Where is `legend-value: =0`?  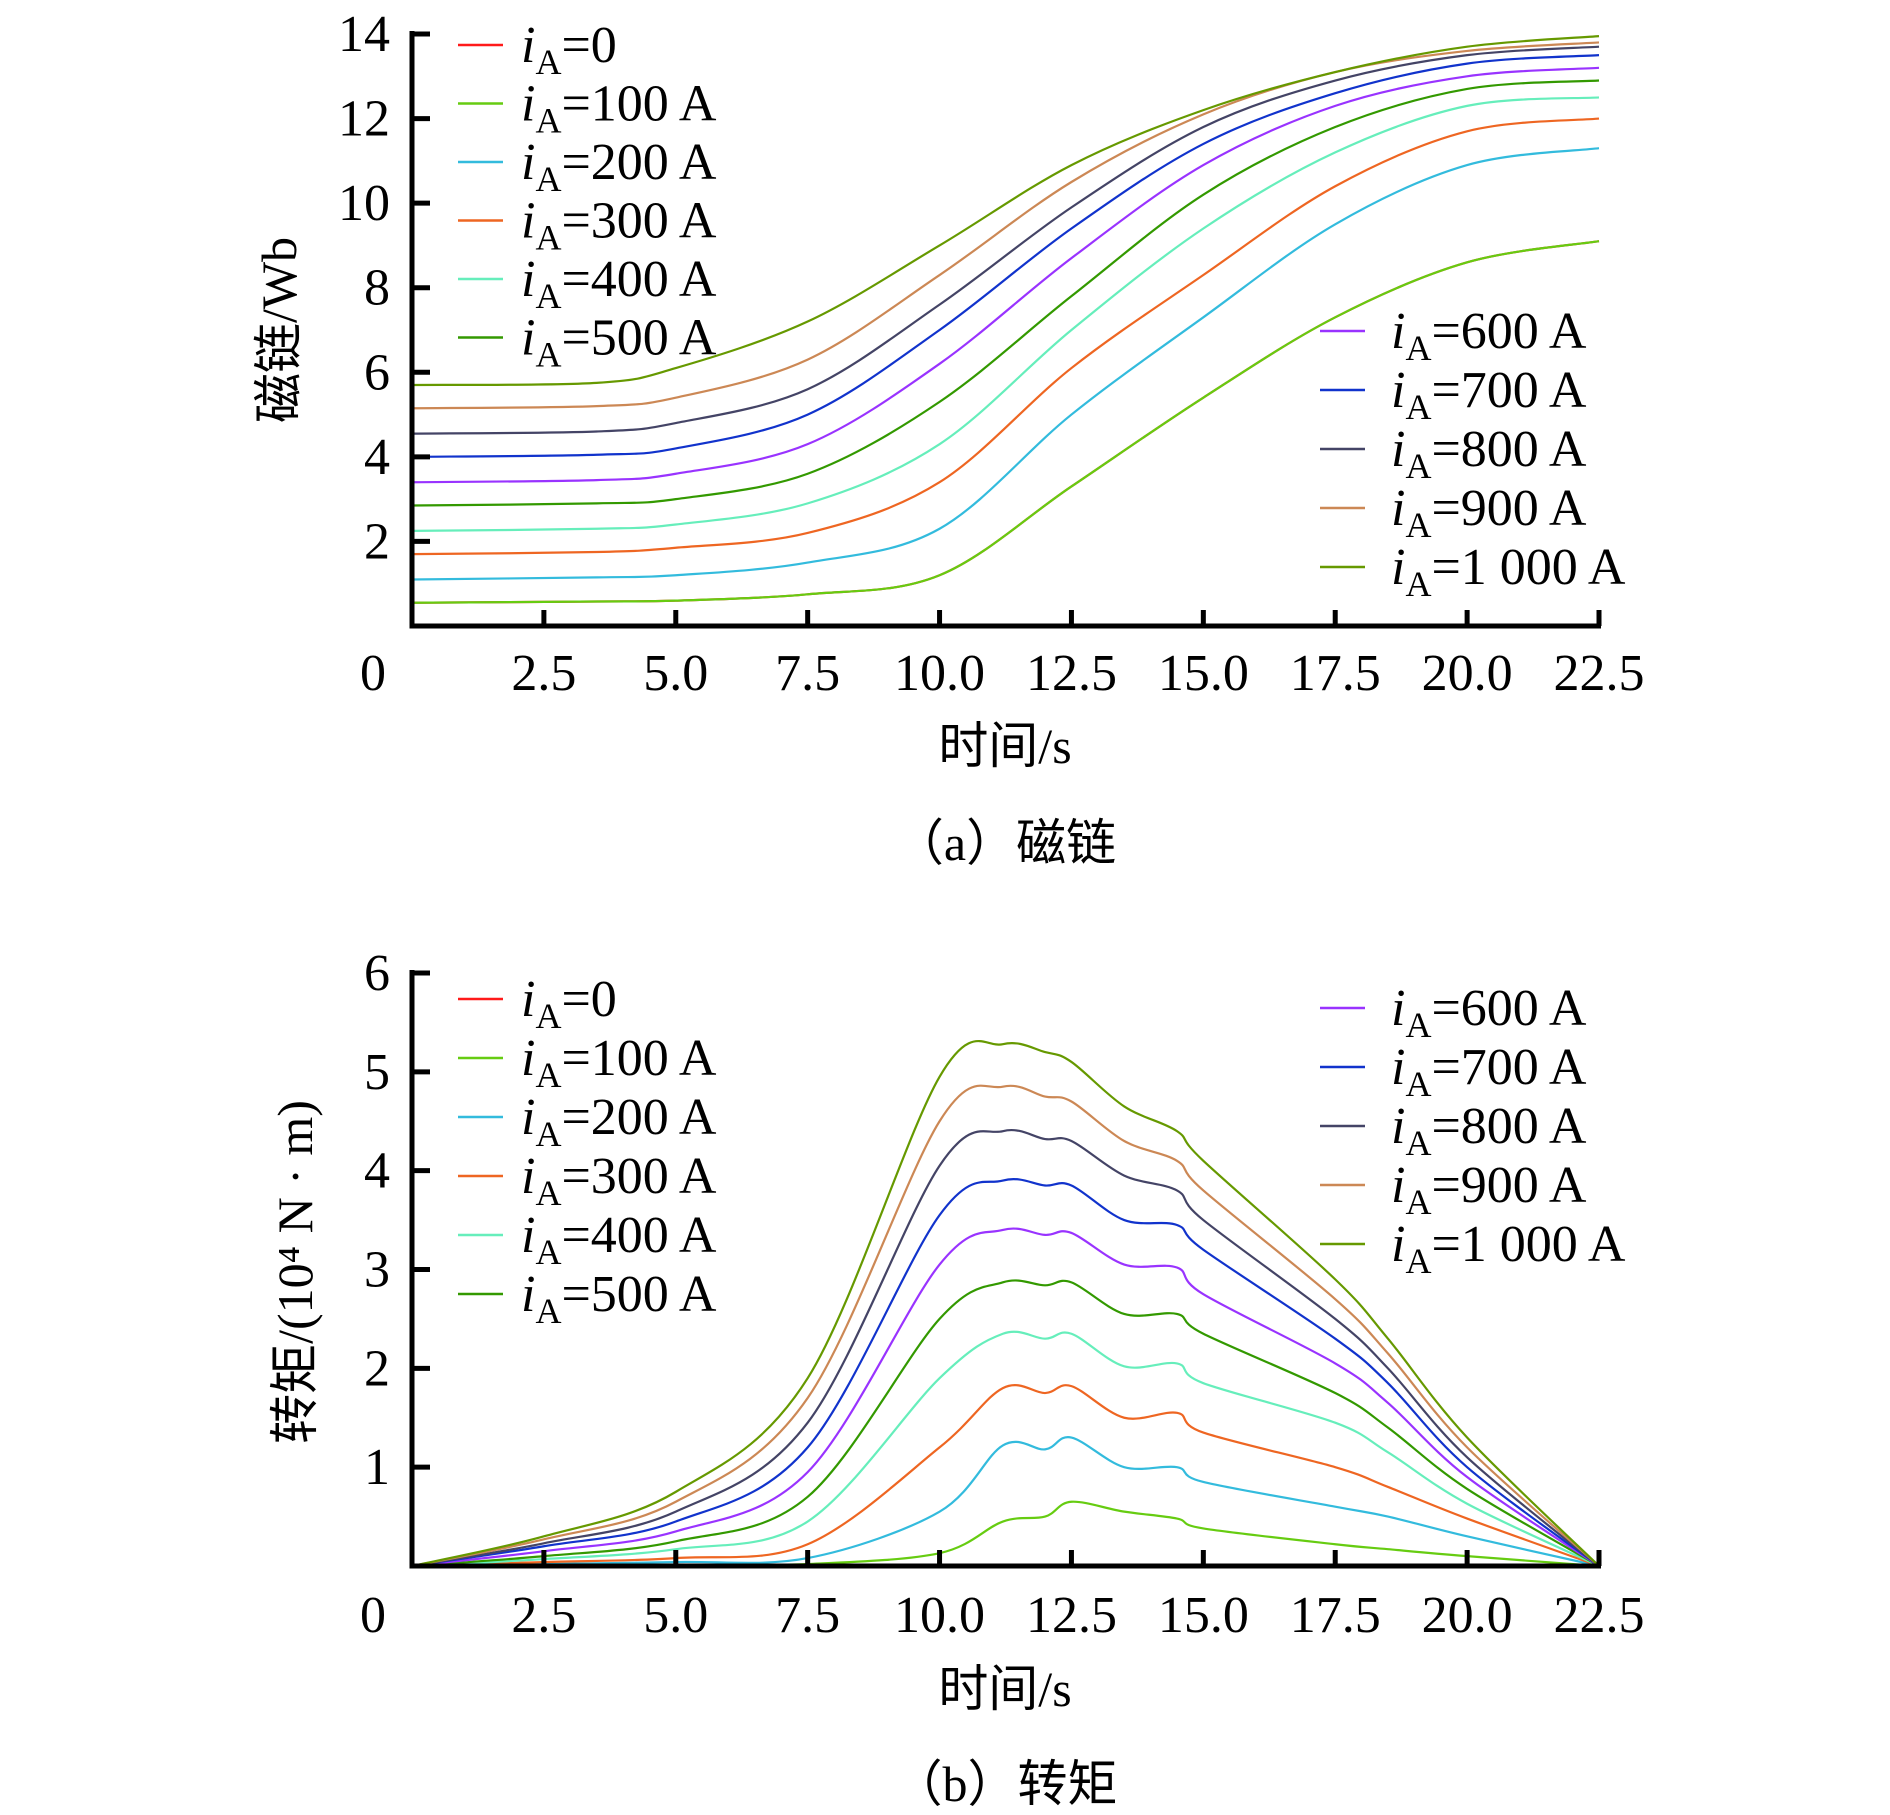
legend-value: =0 is located at coordinates (588, 999).